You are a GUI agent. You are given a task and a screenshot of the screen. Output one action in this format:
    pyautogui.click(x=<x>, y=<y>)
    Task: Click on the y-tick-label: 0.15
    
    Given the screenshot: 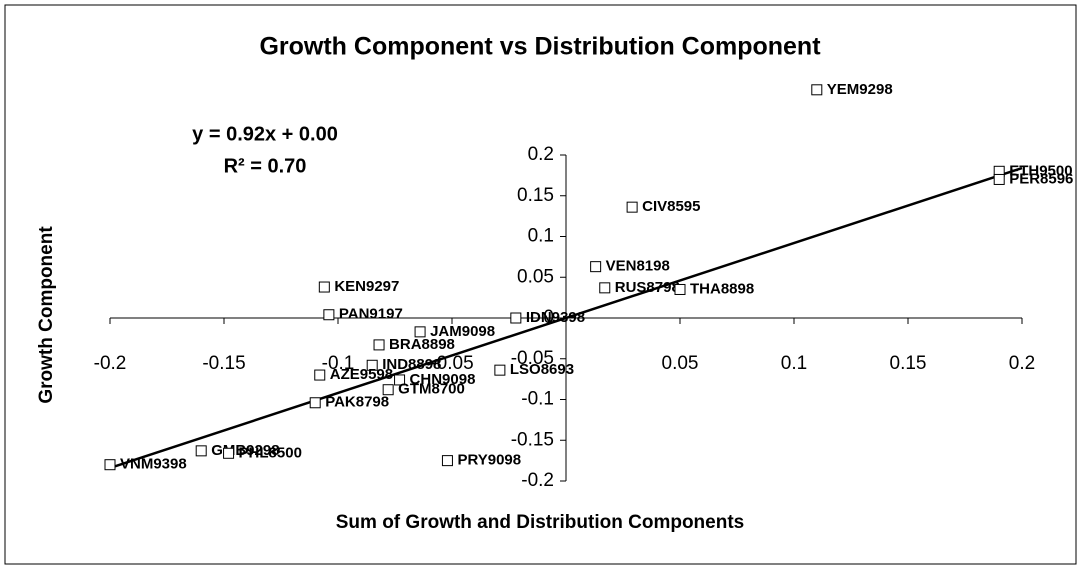 What is the action you would take?
    pyautogui.click(x=535, y=195)
    